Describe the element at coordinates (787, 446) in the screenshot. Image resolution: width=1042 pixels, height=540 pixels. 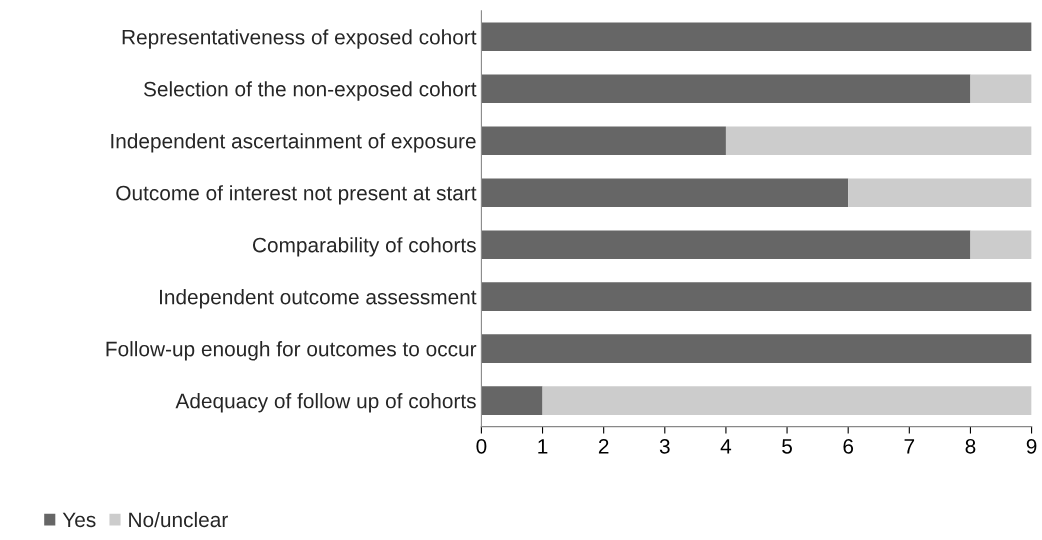
I see `x-tick-label: 5` at that location.